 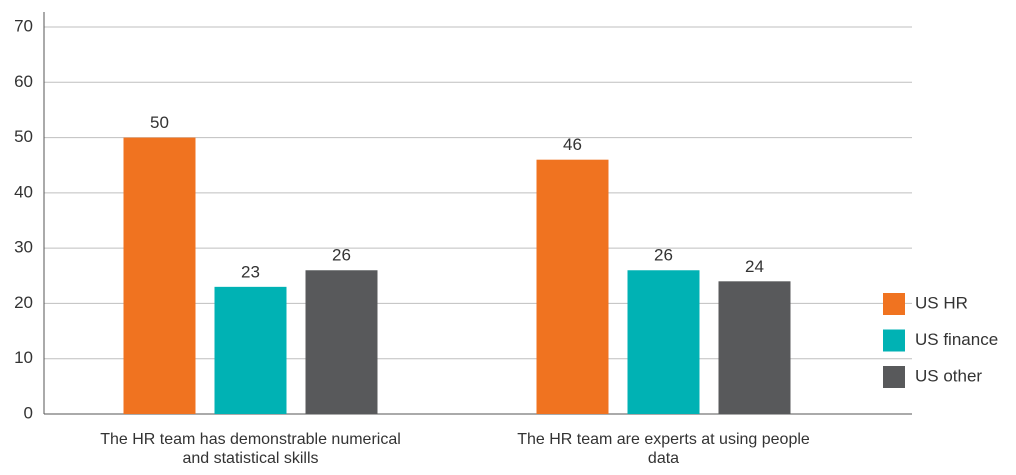 I want to click on data-label: 50, so click(x=159, y=122).